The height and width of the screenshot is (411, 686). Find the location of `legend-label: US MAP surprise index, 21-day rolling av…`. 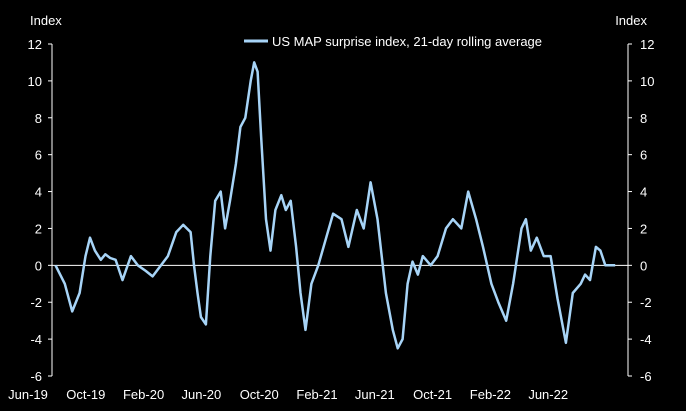

legend-label: US MAP surprise index, 21-day rolling av… is located at coordinates (407, 41).